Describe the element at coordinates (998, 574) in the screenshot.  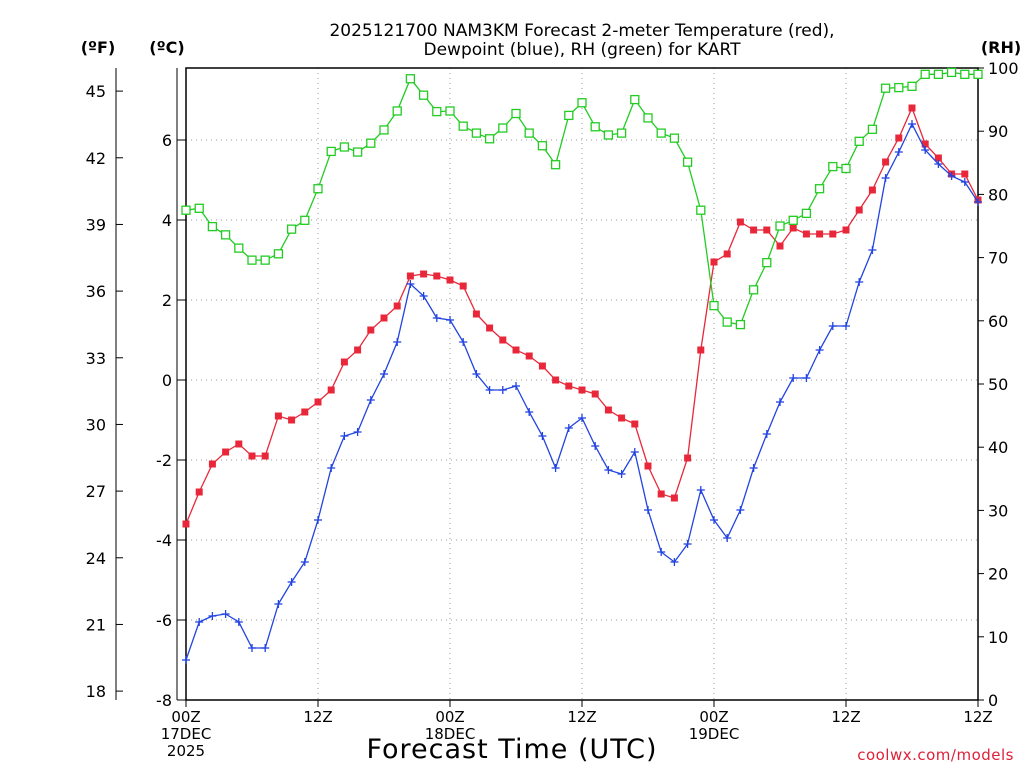
I see `rh-tick-label: 20` at that location.